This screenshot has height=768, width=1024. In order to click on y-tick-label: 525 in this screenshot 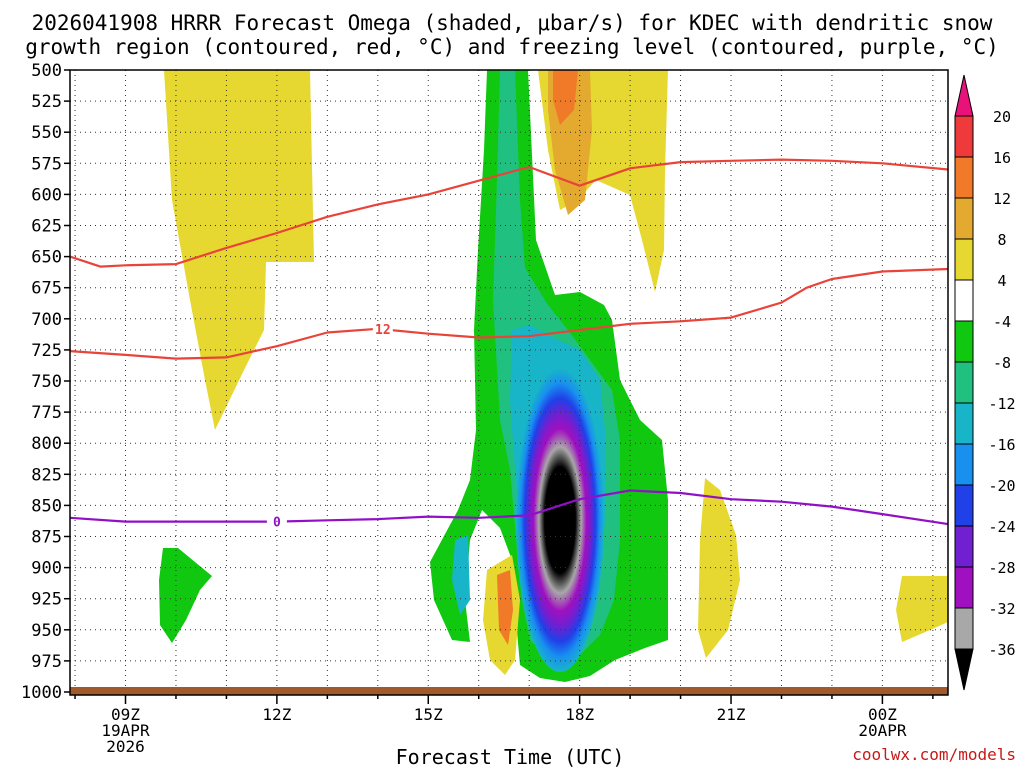, I will do `click(46, 102)`.